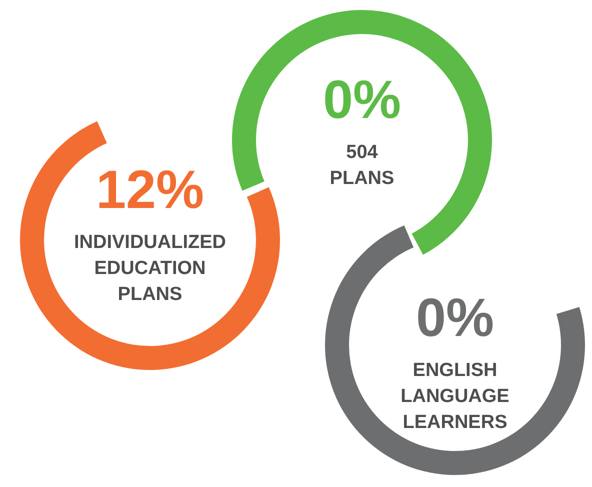 This screenshot has width=592, height=487. What do you see at coordinates (455, 396) in the screenshot?
I see `category-label: ENGLISH LANGUAGE LEARNERS` at bounding box center [455, 396].